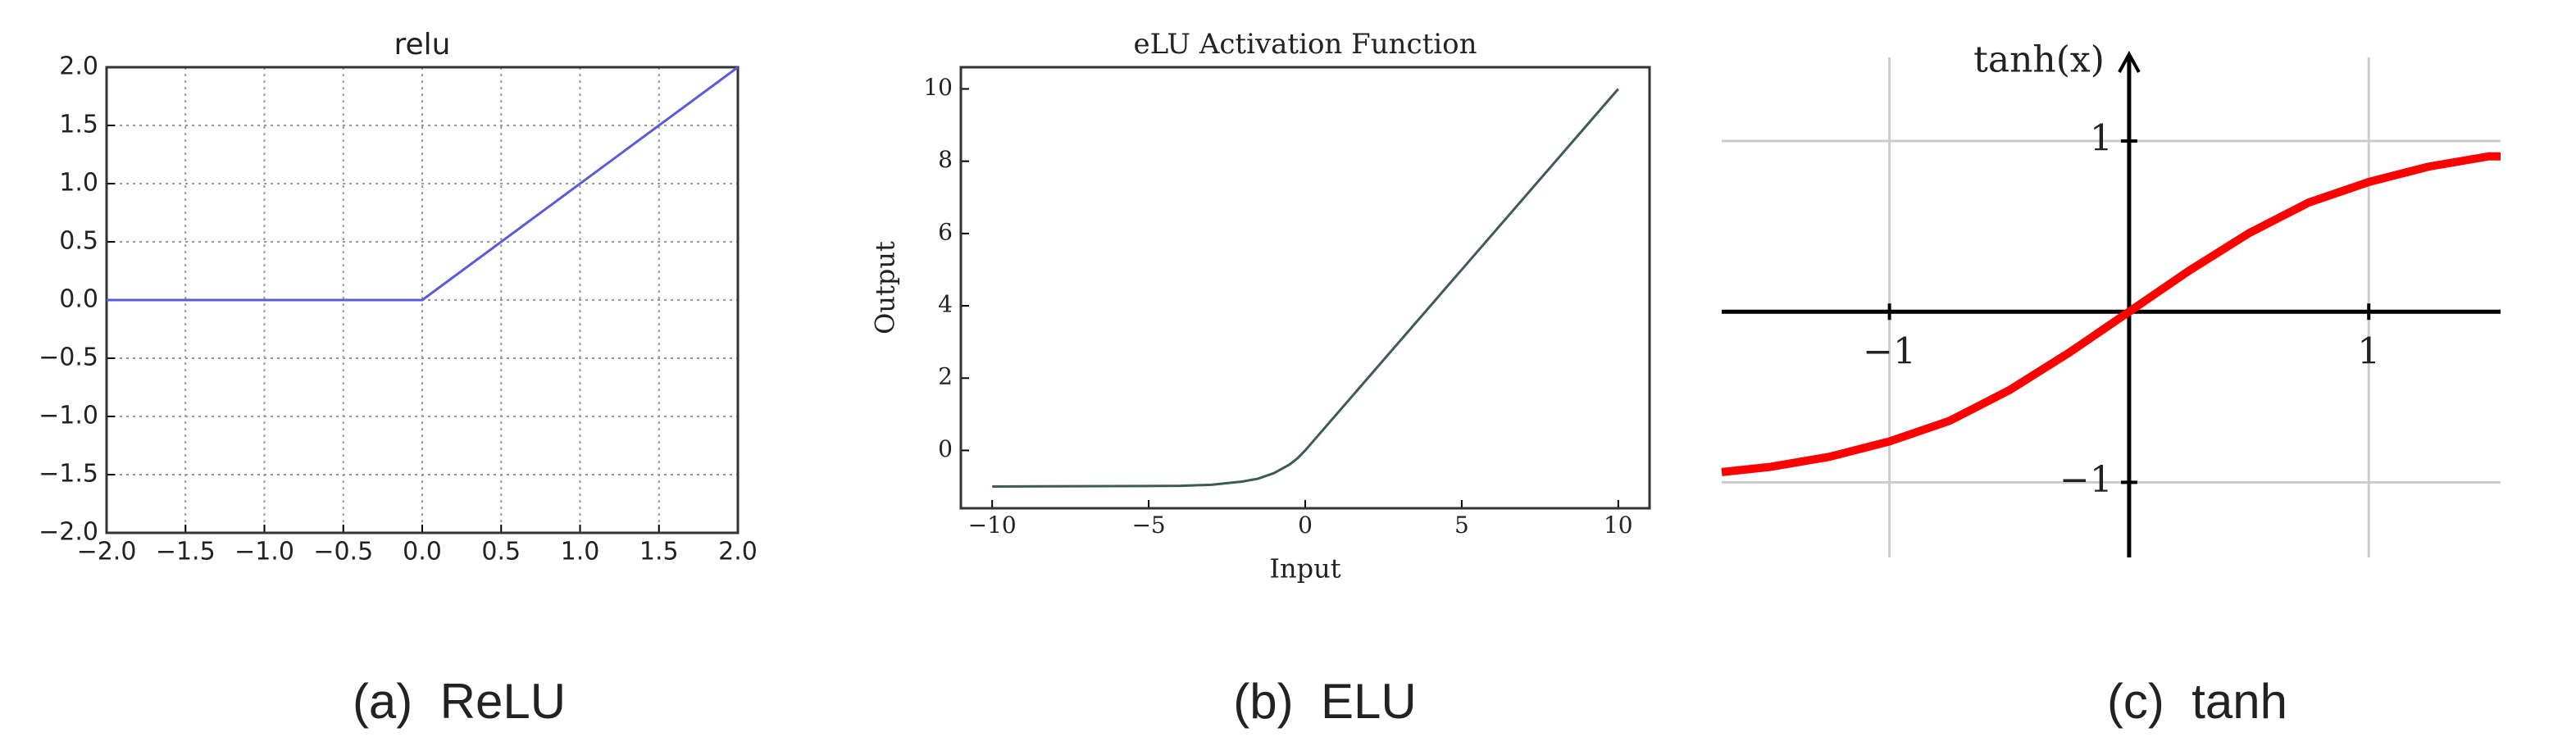  Describe the element at coordinates (68, 416) in the screenshot. I see `y-tick-label: −1.0` at that location.